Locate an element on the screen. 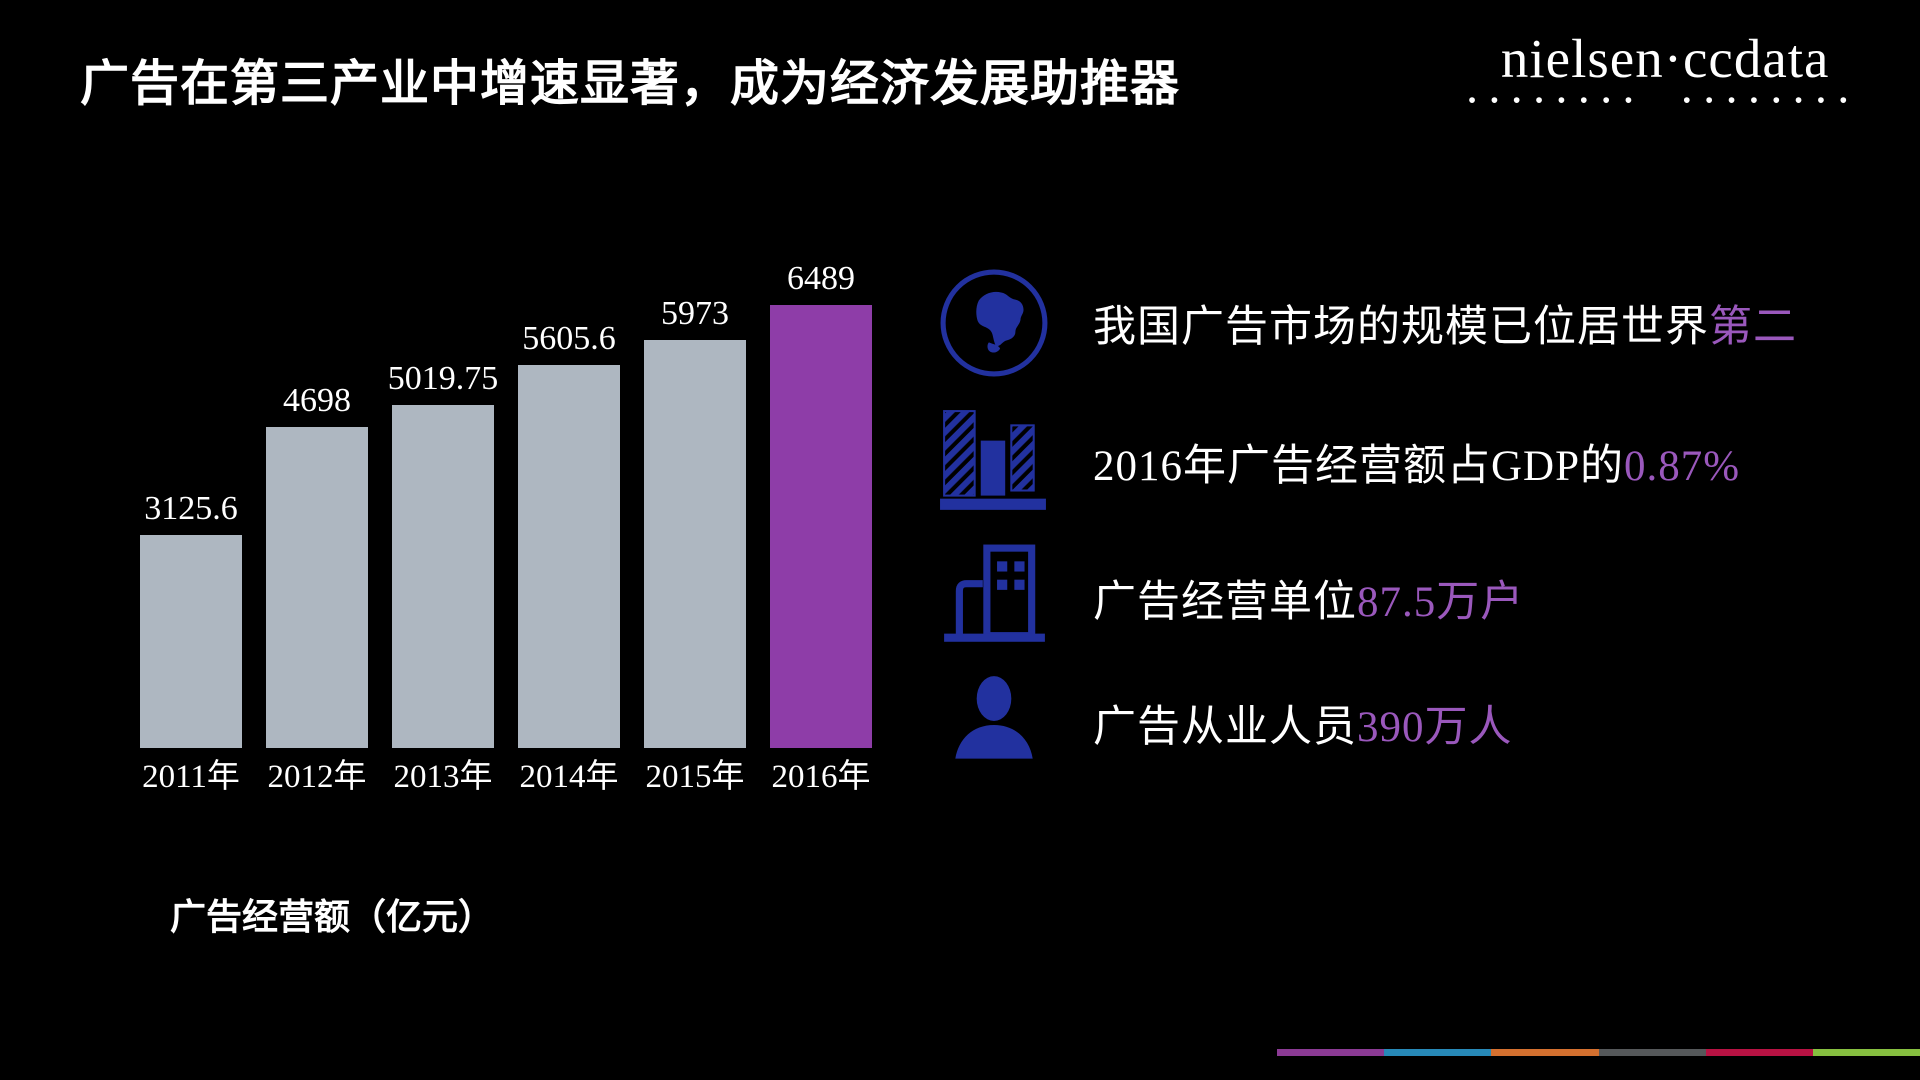 This screenshot has height=1080, width=1920. bullet-text-main: 我国广告市场的规模已位居世界 is located at coordinates (1401, 327).